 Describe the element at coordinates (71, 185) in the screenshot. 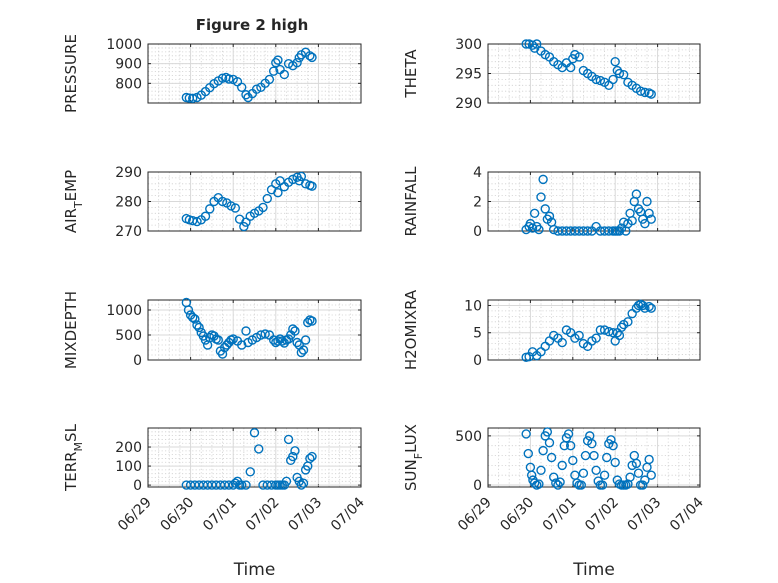

I see `y-axis-label-tail: EMP` at that location.